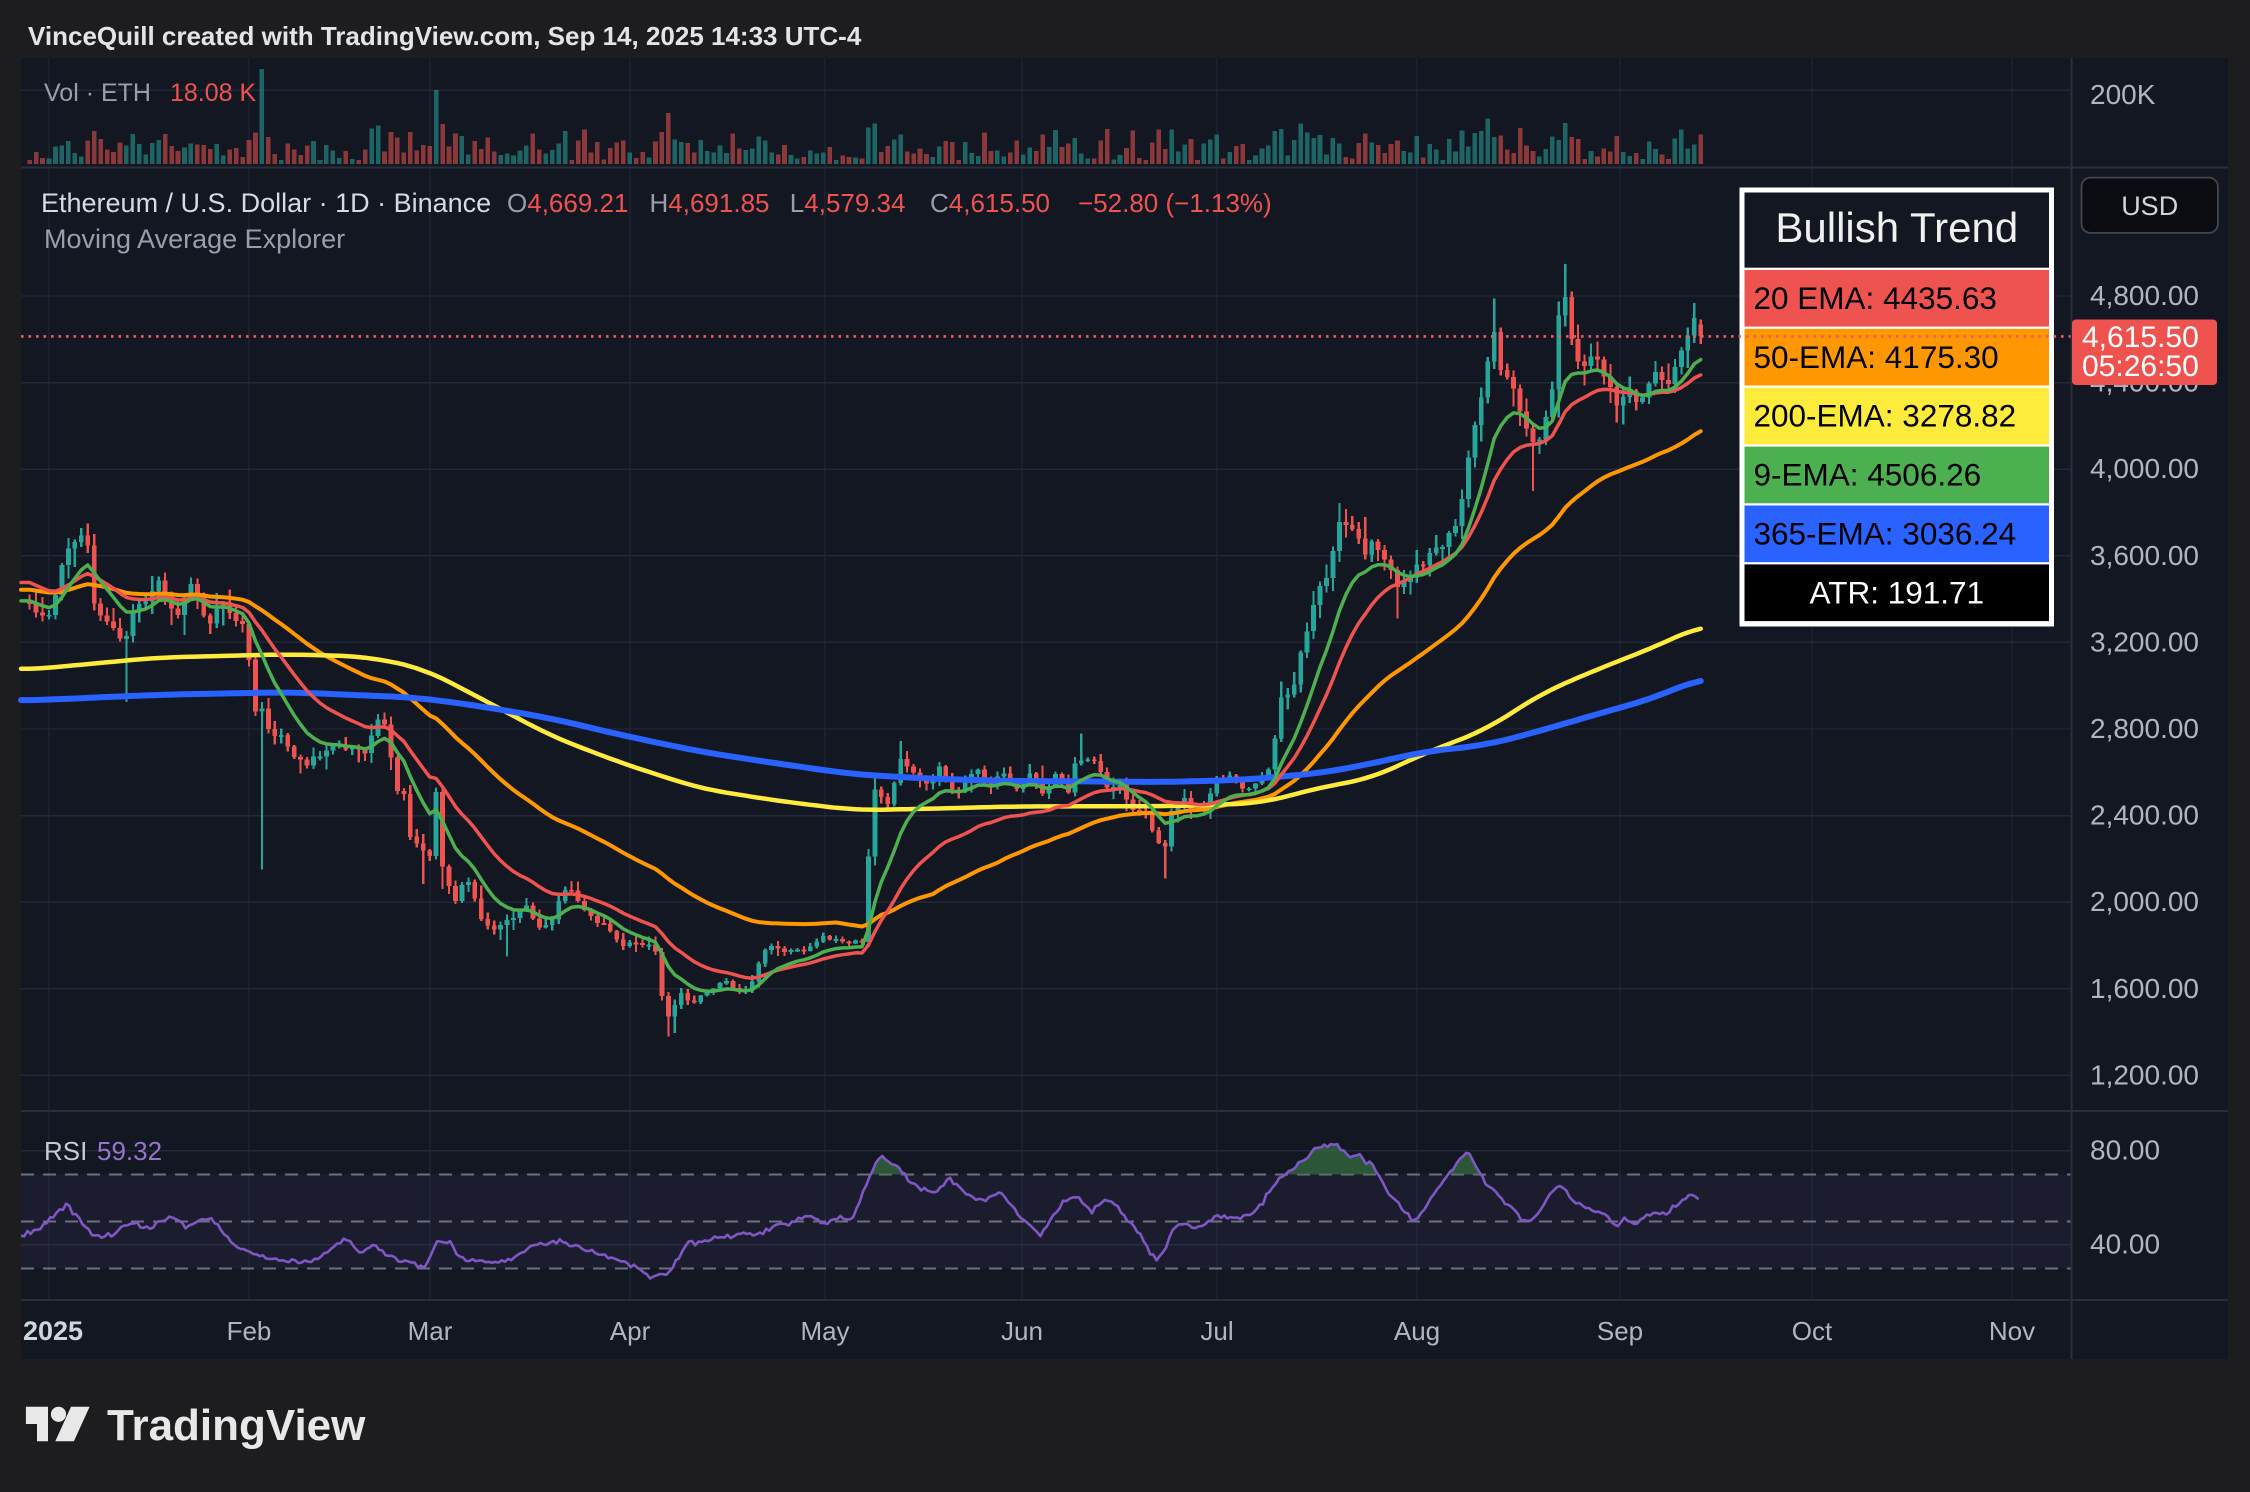 The height and width of the screenshot is (1492, 2250). What do you see at coordinates (1620, 1331) in the screenshot?
I see `svg-text: Sep` at bounding box center [1620, 1331].